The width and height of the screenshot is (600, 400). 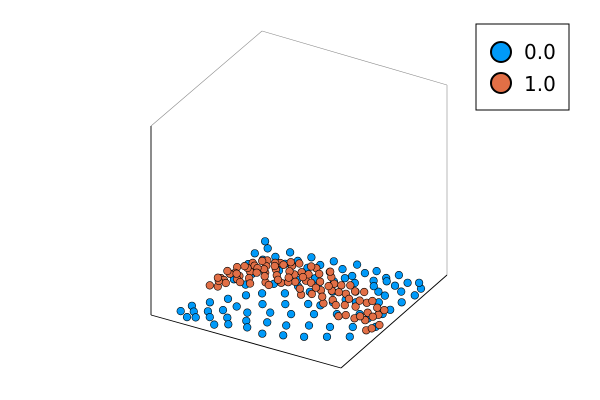 I want to click on box-edge-back-top-left, so click(x=206, y=78).